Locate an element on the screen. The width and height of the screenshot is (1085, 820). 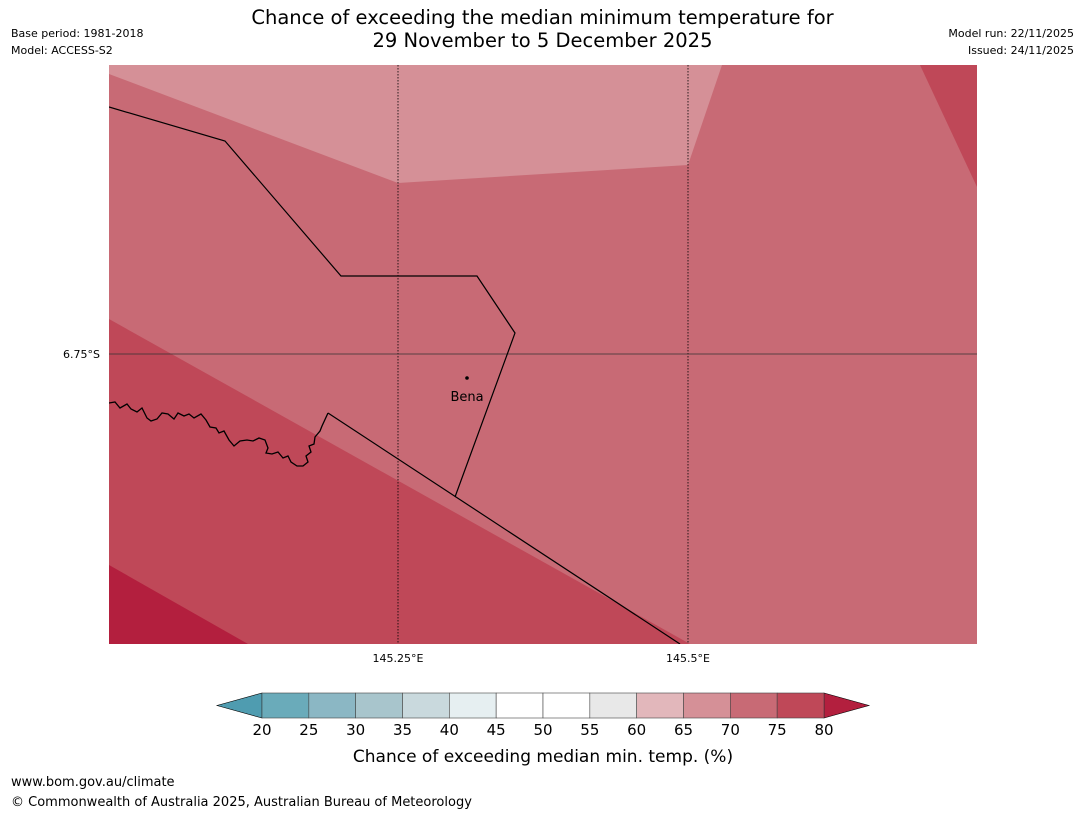
colorbar-tick-label: 55 is located at coordinates (589, 730).